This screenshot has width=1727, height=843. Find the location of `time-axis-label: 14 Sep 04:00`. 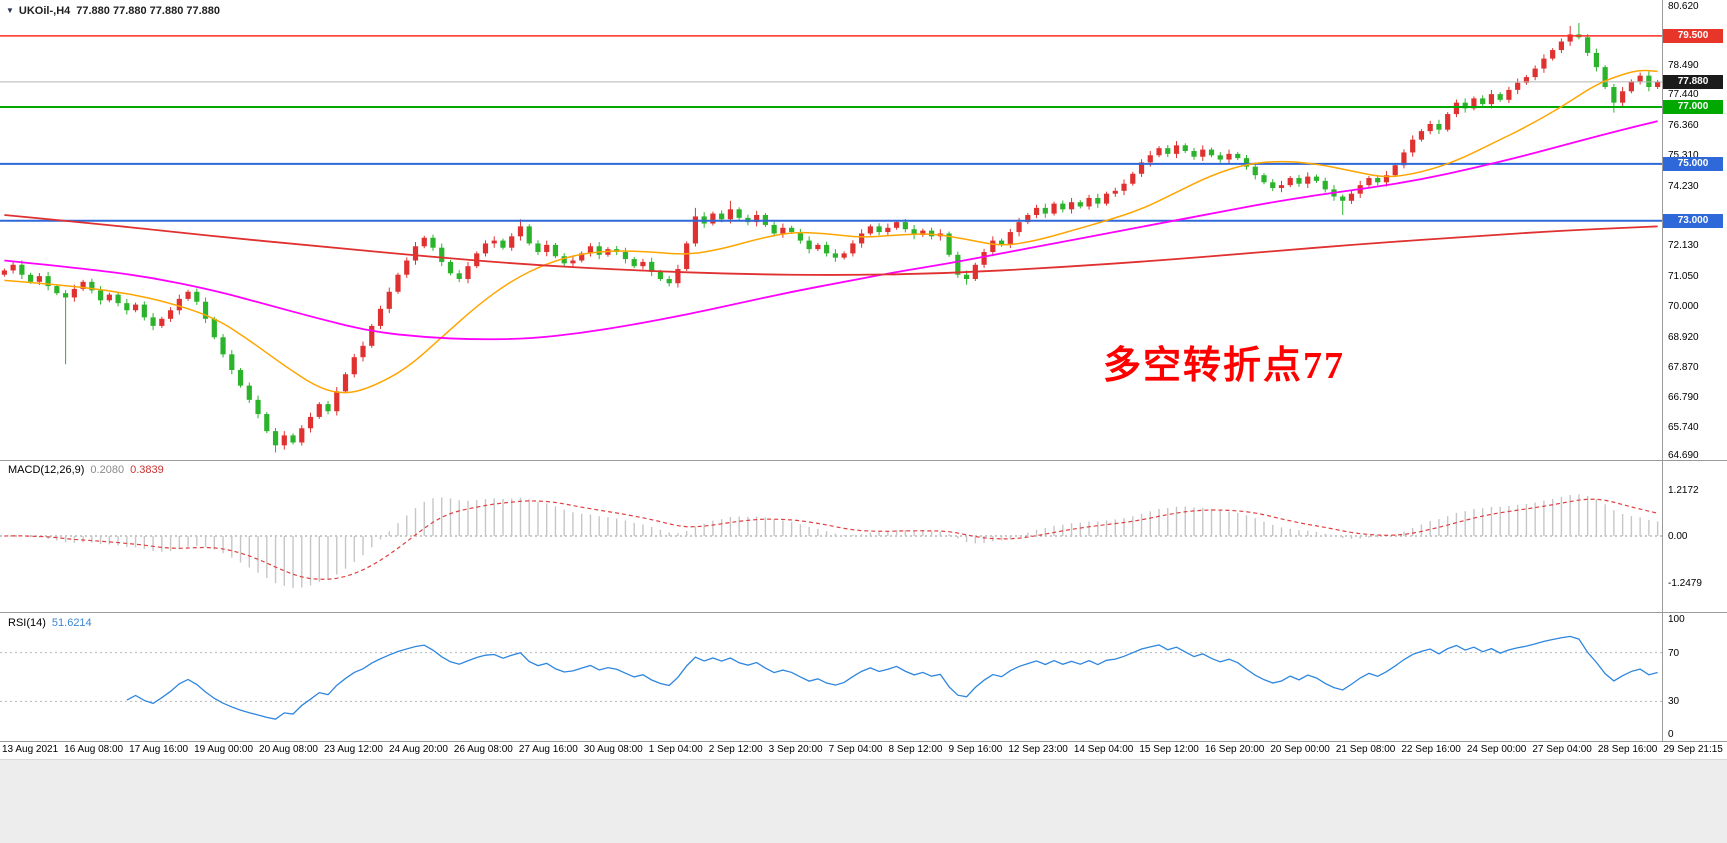

time-axis-label: 14 Sep 04:00 is located at coordinates (1103, 749).